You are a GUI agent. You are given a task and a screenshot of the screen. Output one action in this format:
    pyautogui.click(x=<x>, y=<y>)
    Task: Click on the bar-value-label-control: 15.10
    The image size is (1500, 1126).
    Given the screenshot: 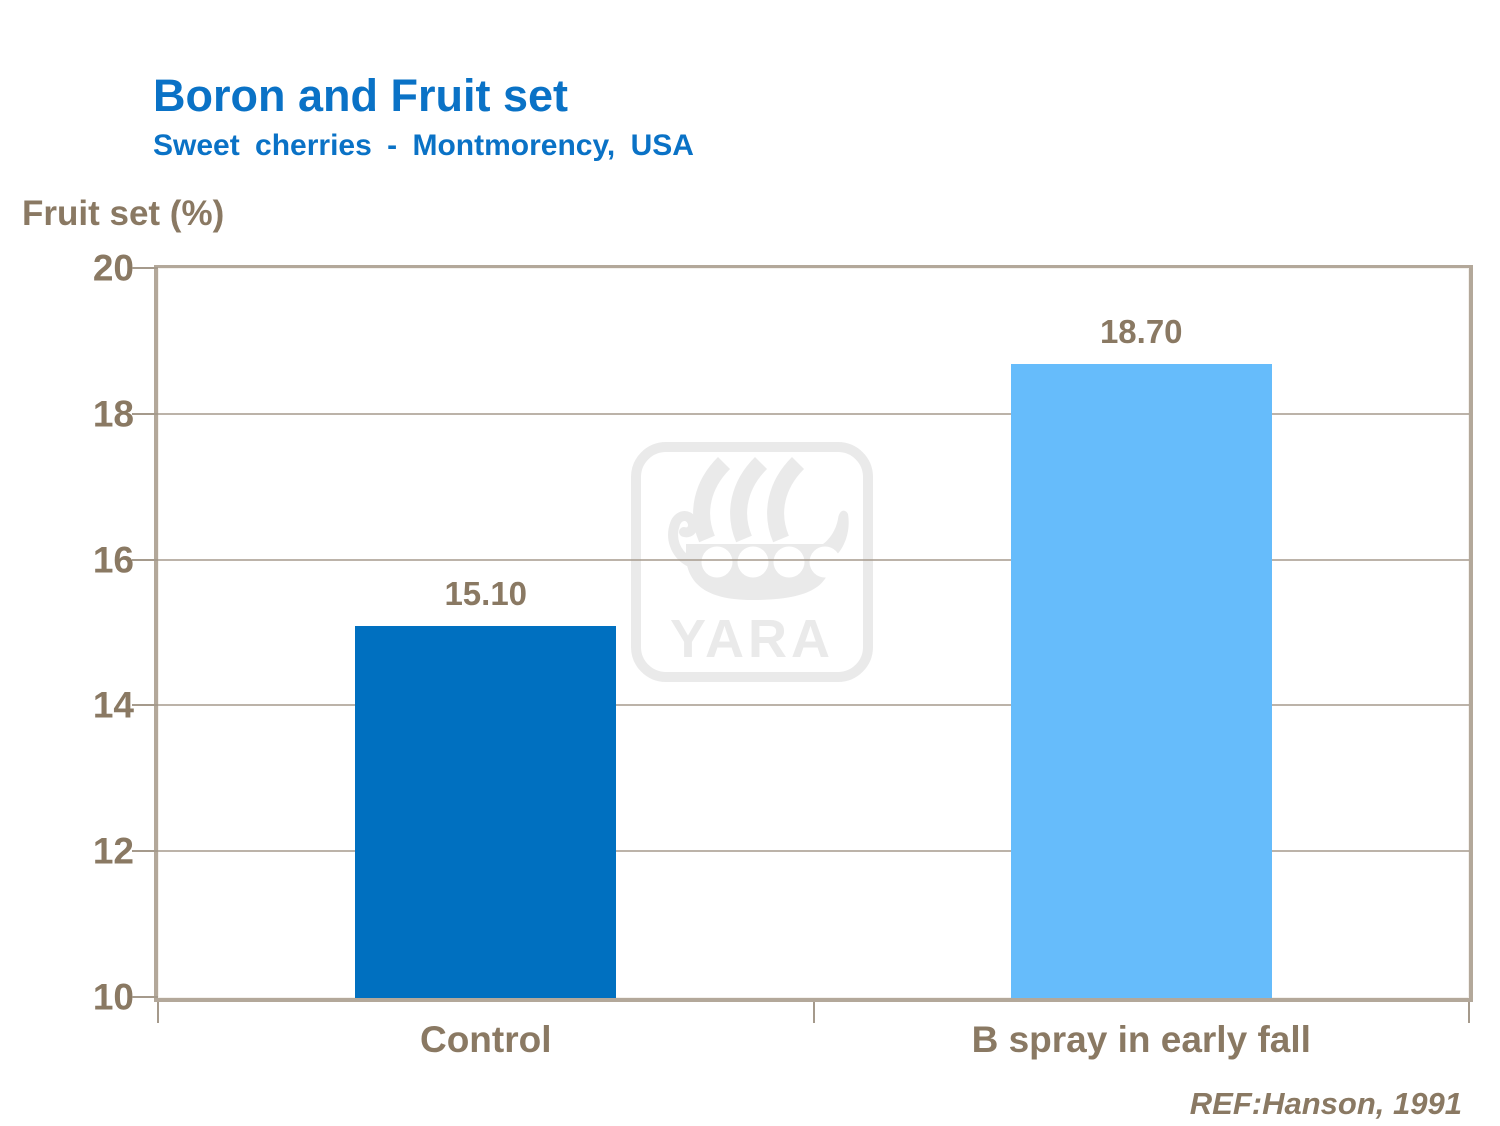 What is the action you would take?
    pyautogui.click(x=486, y=594)
    